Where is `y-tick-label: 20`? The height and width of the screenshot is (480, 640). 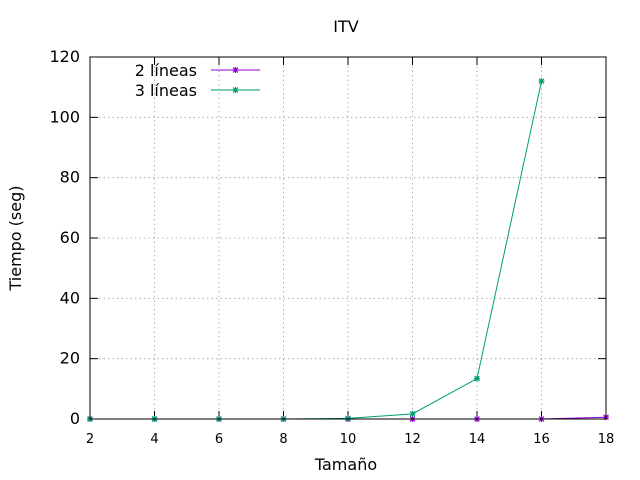
y-tick-label: 20 is located at coordinates (70, 358).